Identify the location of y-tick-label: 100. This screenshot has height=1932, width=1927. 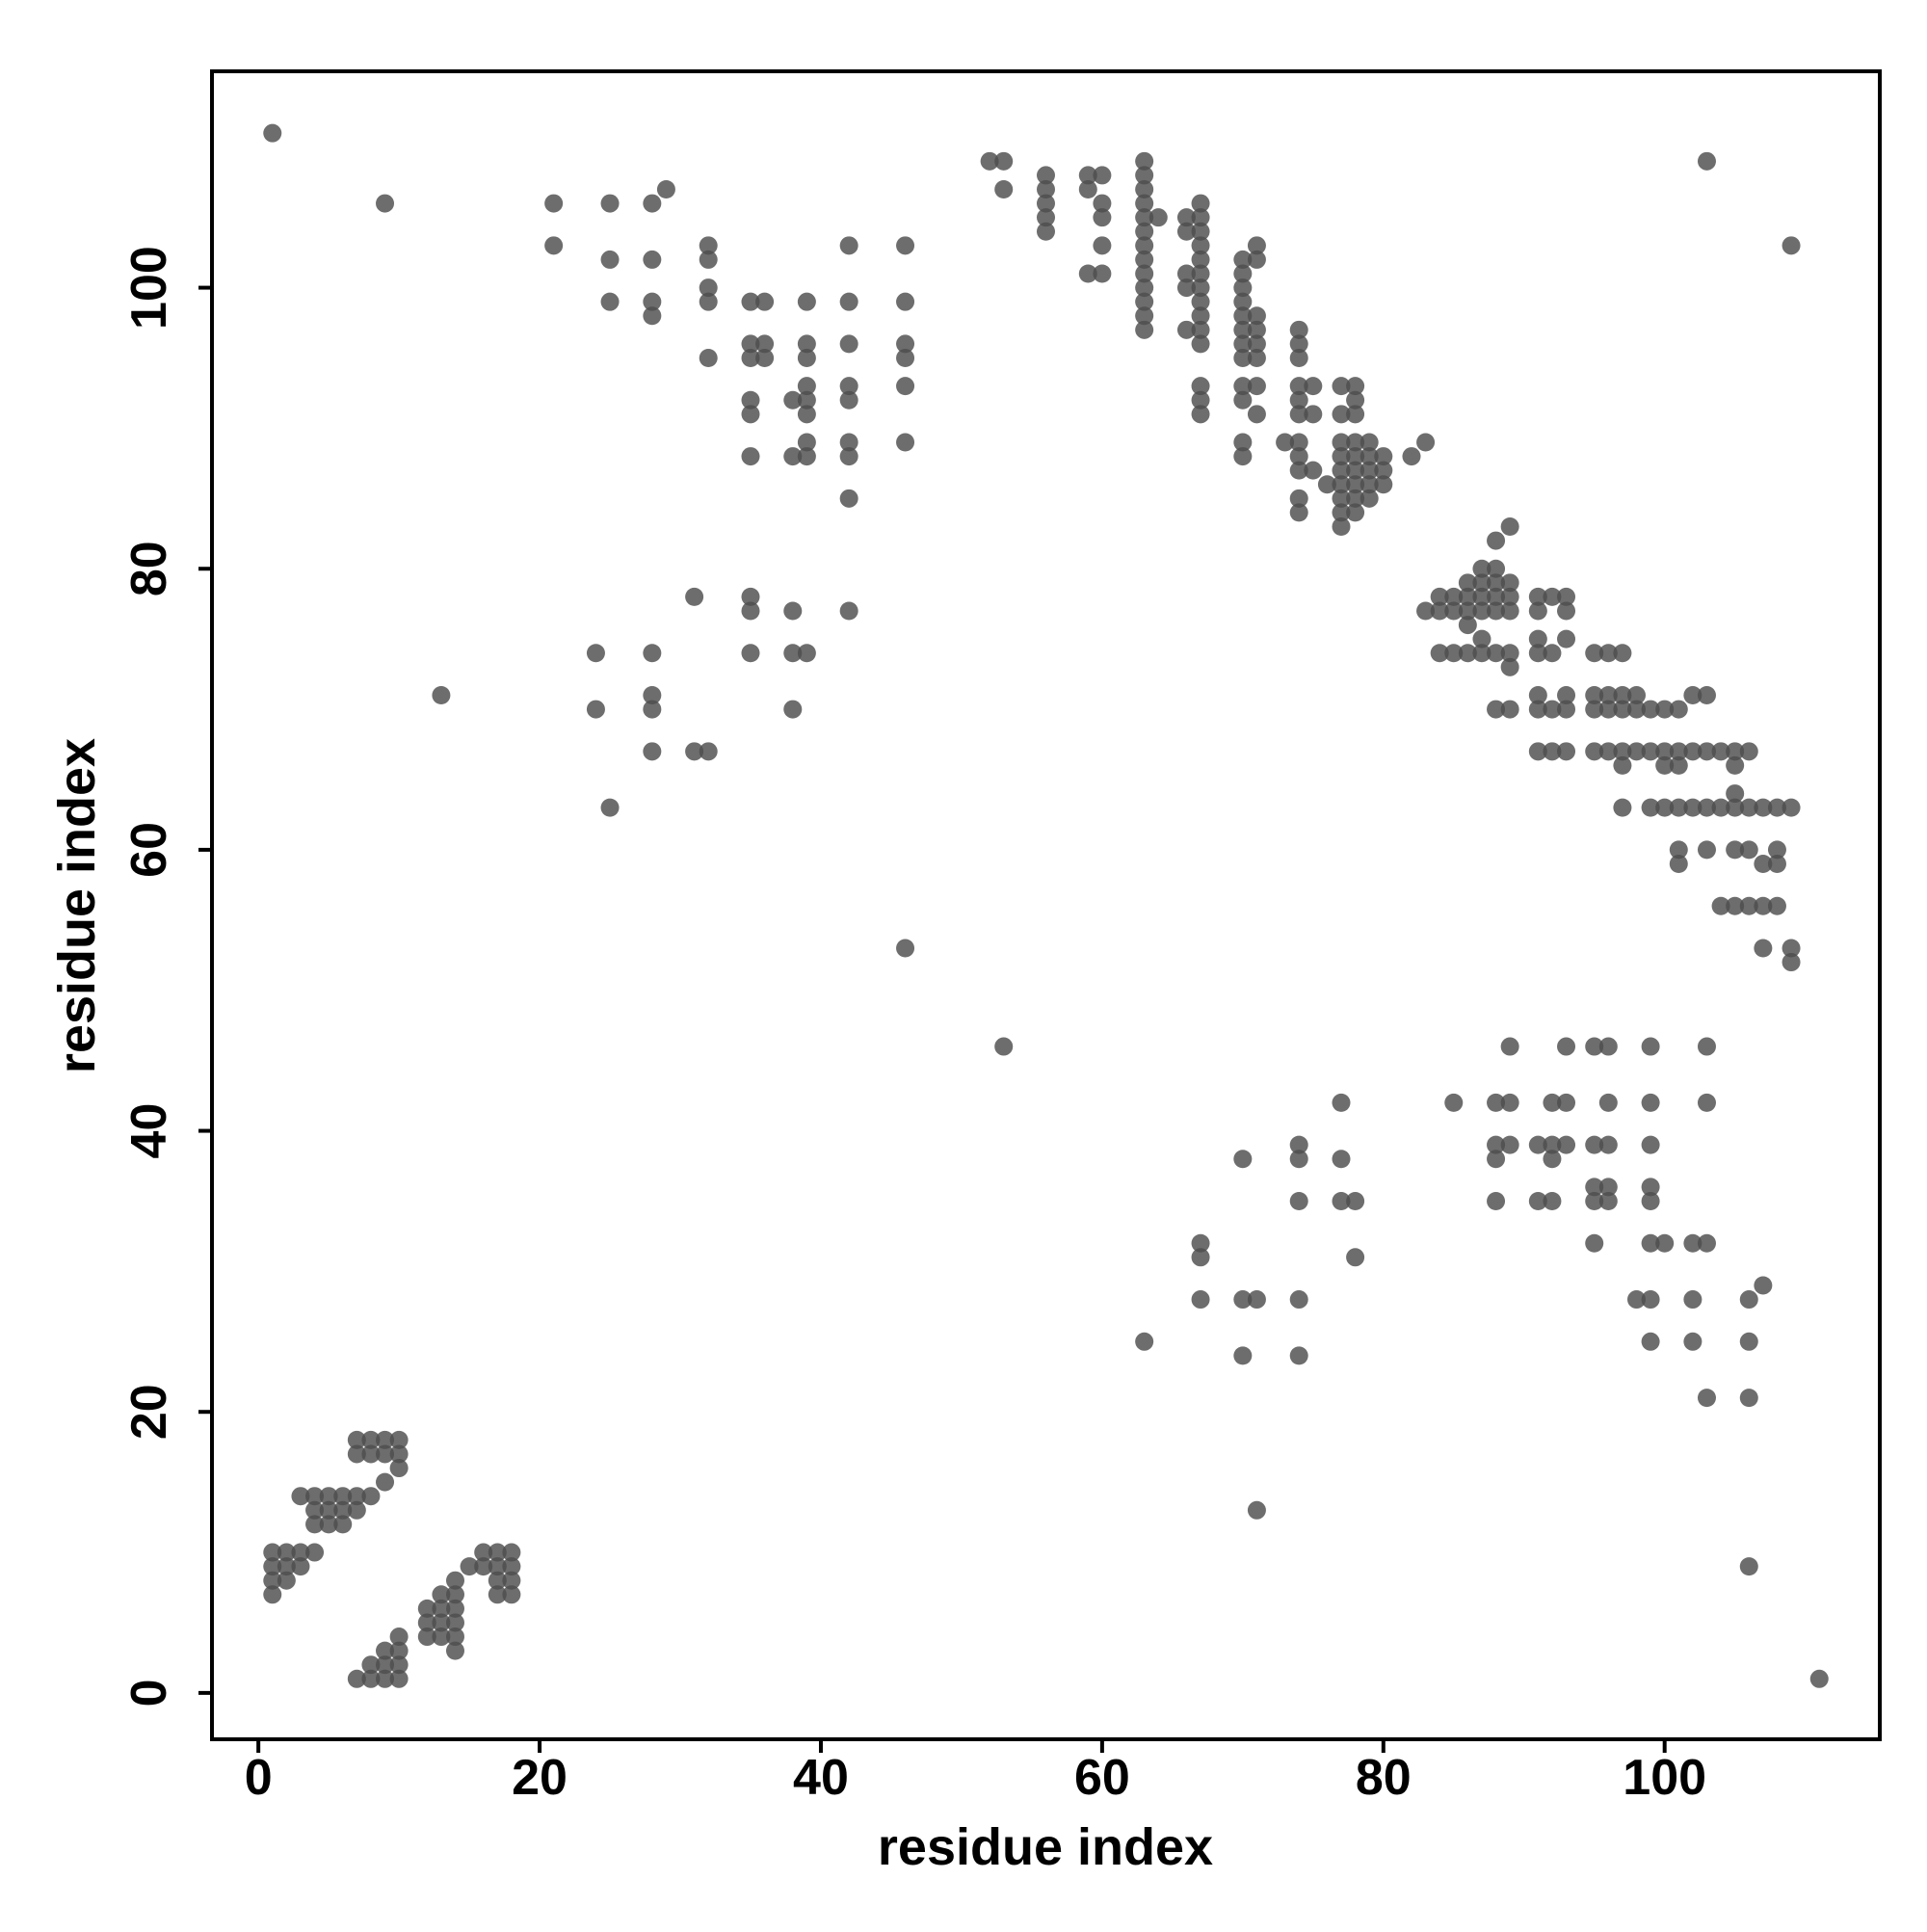
(149, 288).